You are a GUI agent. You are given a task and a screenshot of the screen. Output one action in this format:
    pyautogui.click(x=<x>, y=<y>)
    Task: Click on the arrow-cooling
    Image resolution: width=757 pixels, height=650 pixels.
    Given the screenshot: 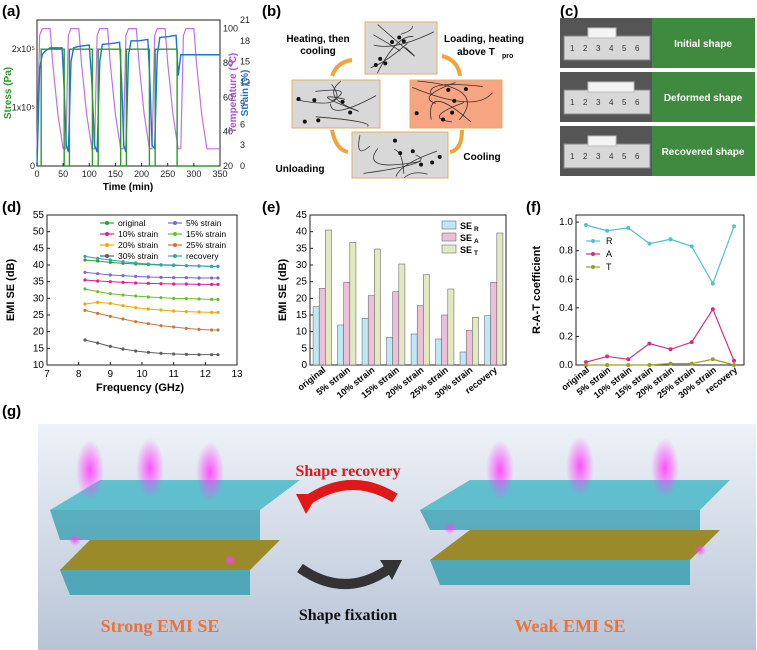 What is the action you would take?
    pyautogui.click(x=456, y=141)
    